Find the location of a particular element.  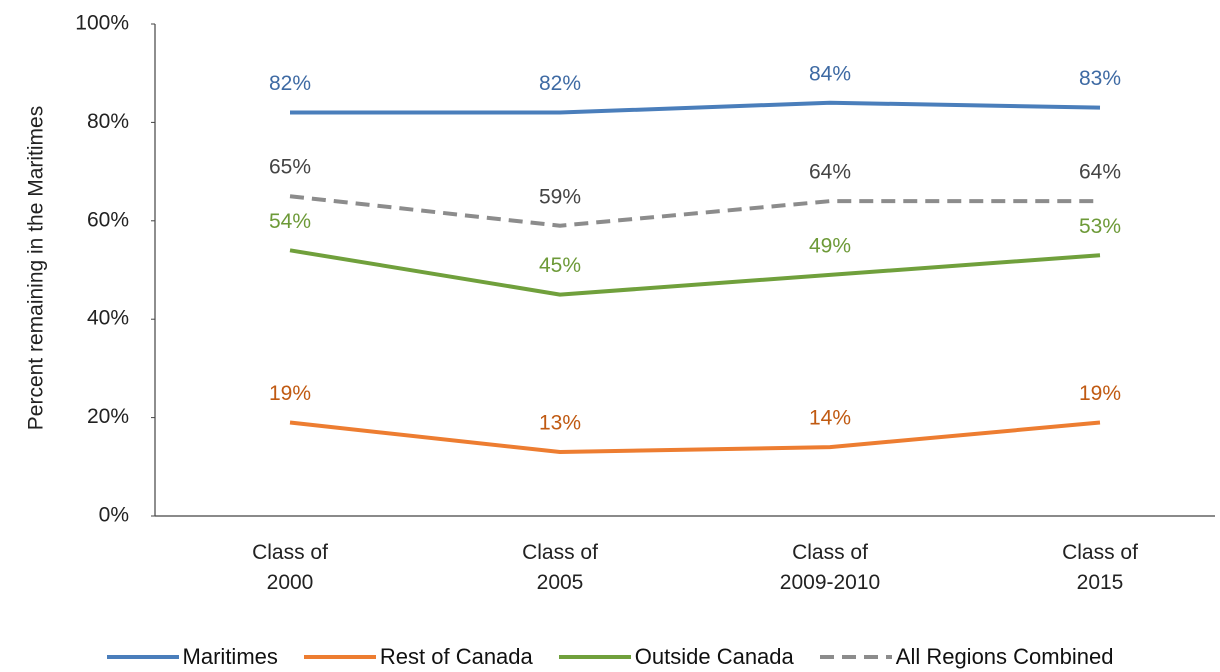

data-label: 53% is located at coordinates (1100, 226).